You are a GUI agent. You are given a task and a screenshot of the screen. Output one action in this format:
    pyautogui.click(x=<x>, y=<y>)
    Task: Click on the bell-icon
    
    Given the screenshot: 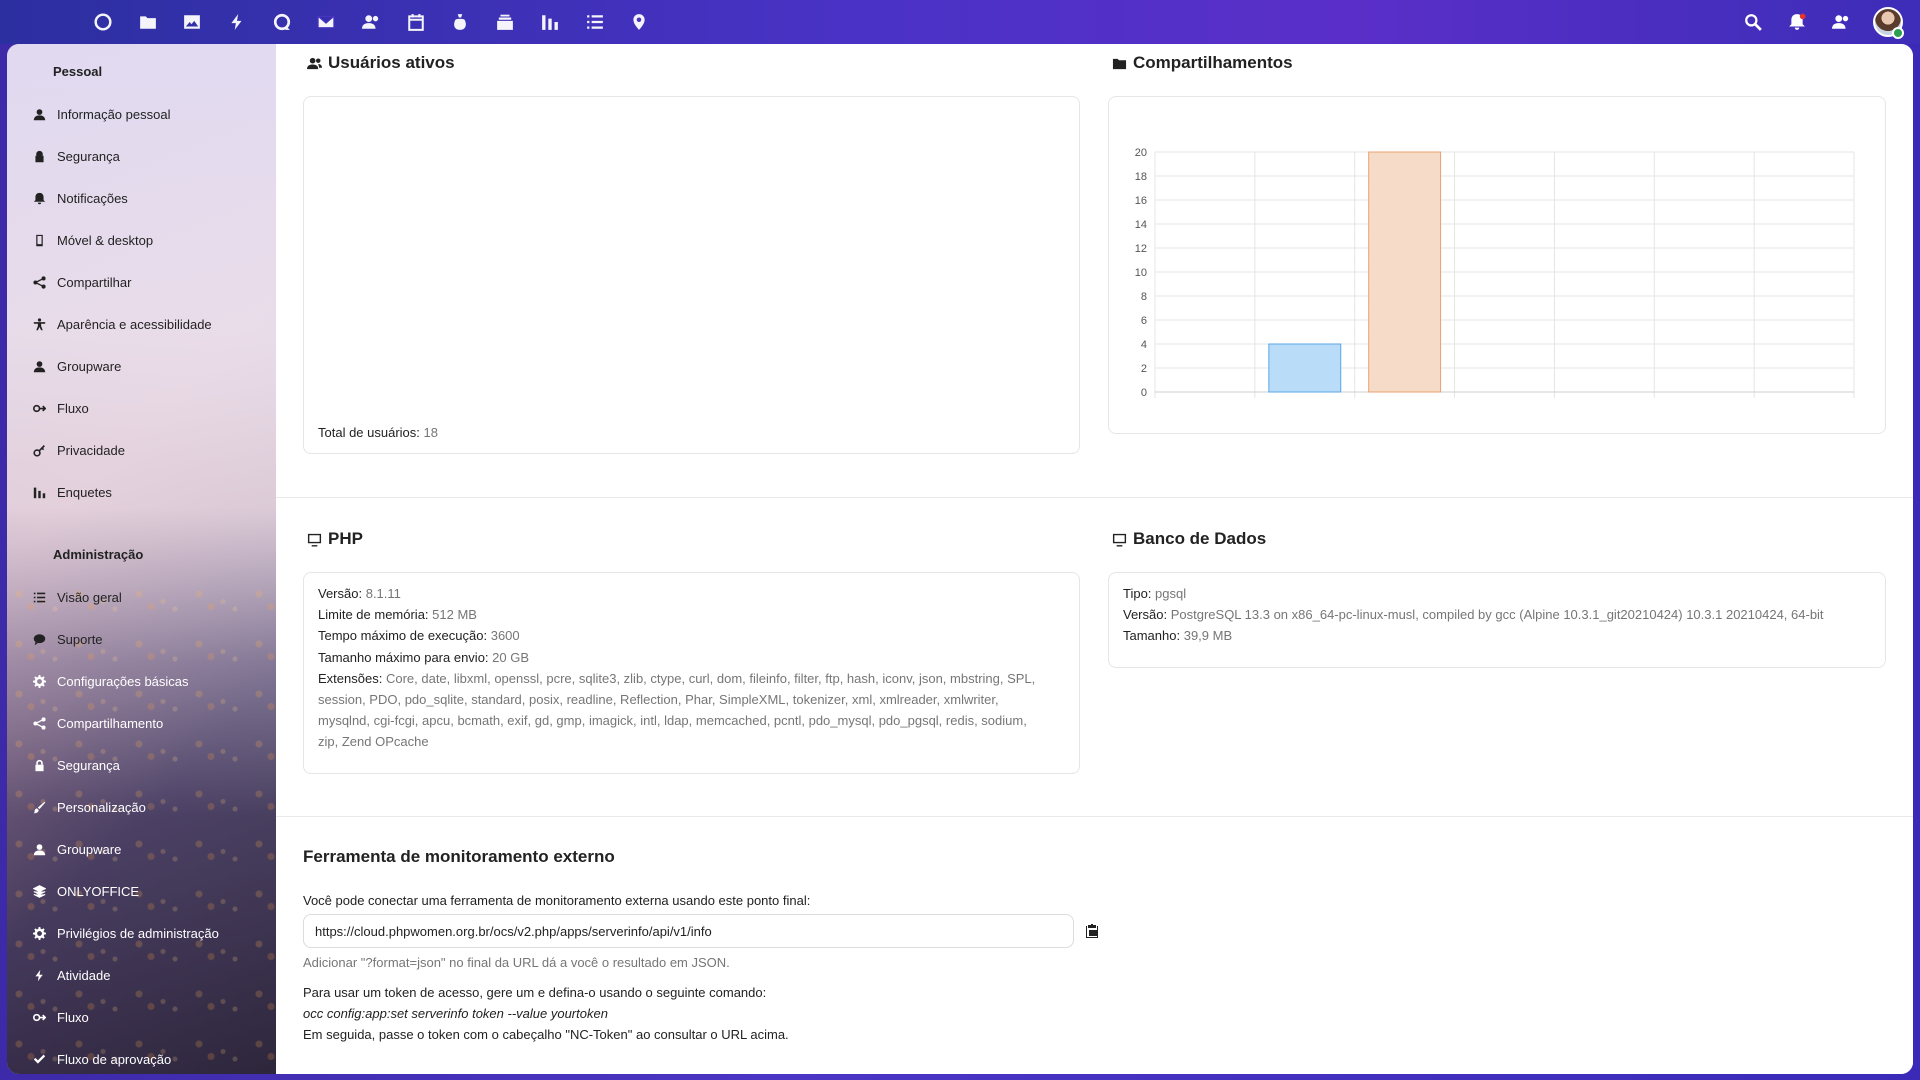 What is the action you would take?
    pyautogui.click(x=39, y=198)
    